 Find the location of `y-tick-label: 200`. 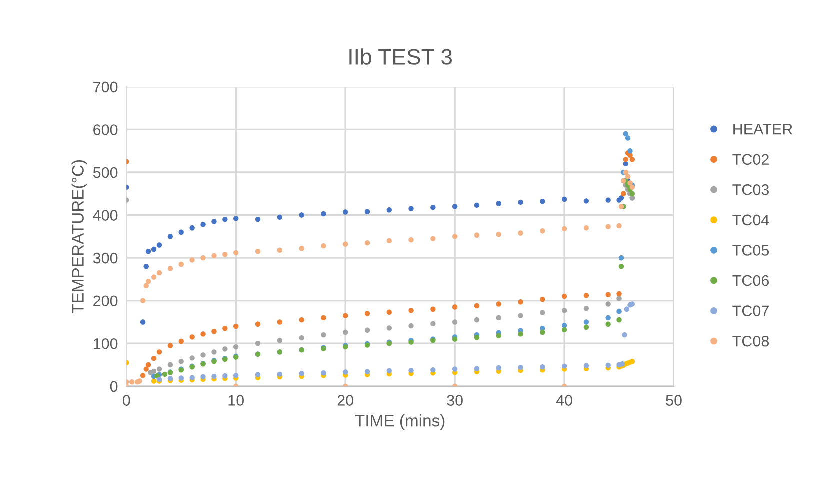

y-tick-label: 200 is located at coordinates (106, 301).